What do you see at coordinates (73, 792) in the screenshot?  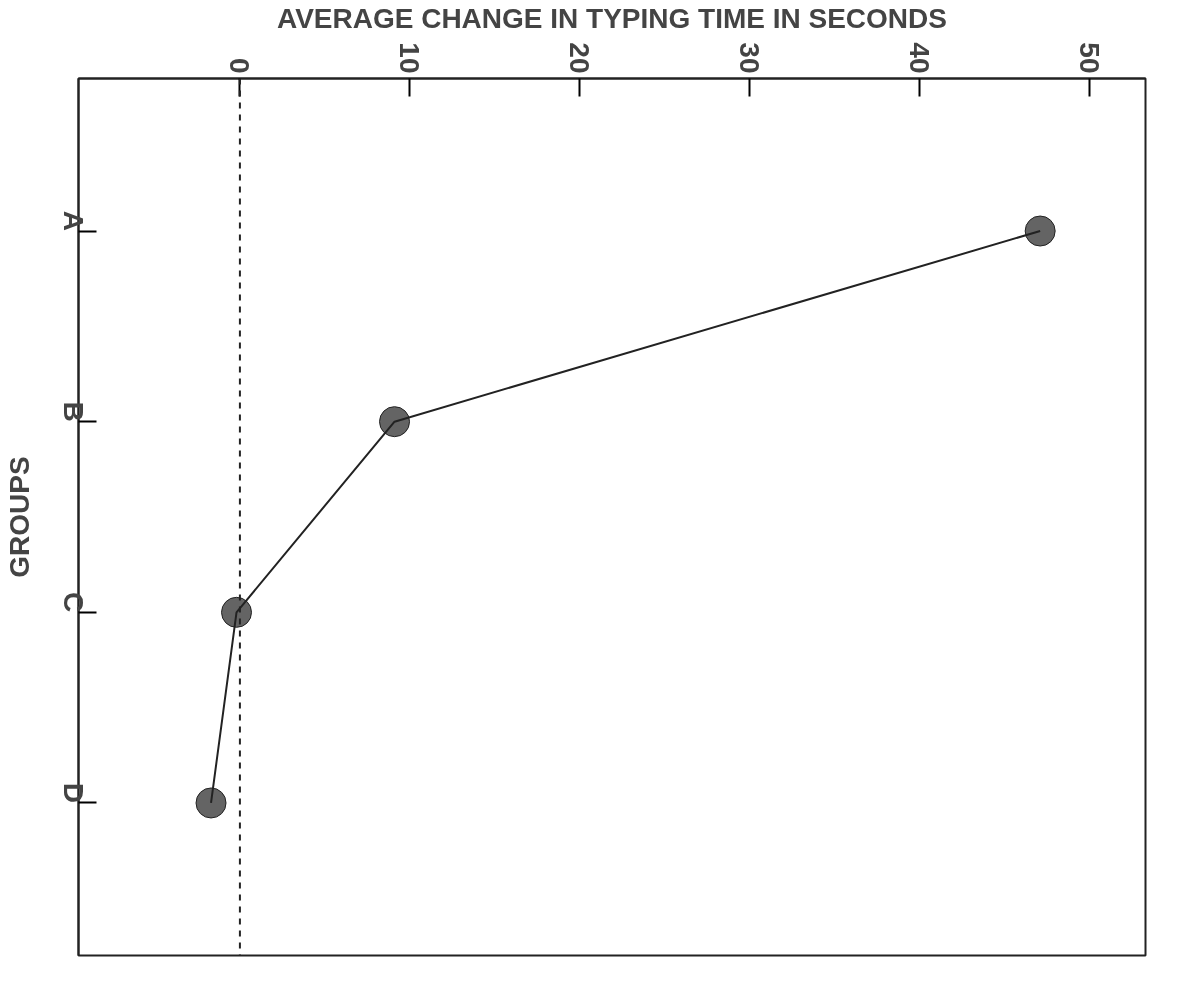 I see `y-tick-label: D` at bounding box center [73, 792].